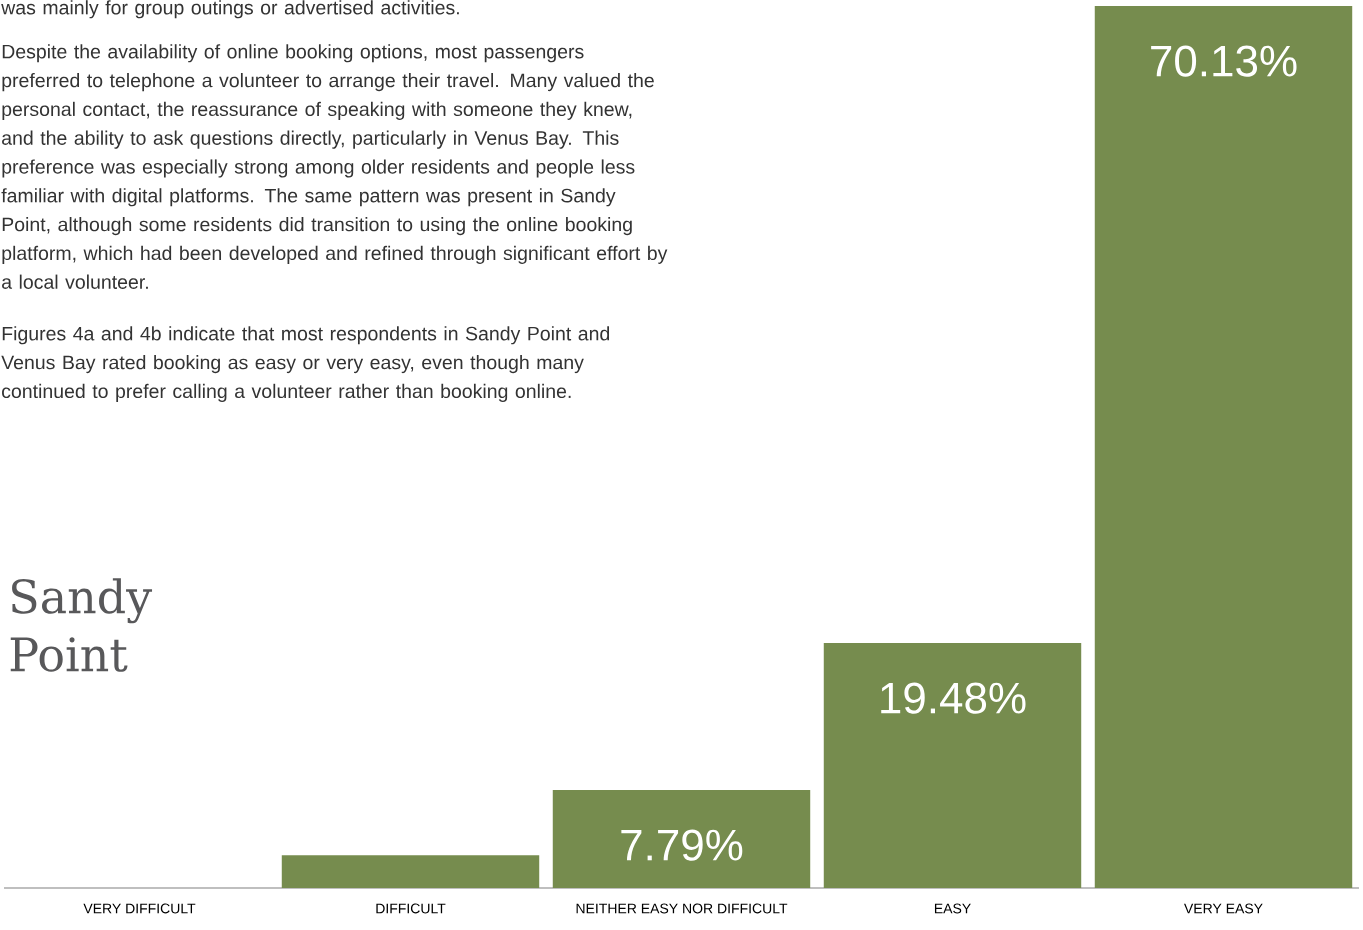 This screenshot has width=1363, height=930. What do you see at coordinates (682, 845) in the screenshot?
I see `data-label: 7.79%` at bounding box center [682, 845].